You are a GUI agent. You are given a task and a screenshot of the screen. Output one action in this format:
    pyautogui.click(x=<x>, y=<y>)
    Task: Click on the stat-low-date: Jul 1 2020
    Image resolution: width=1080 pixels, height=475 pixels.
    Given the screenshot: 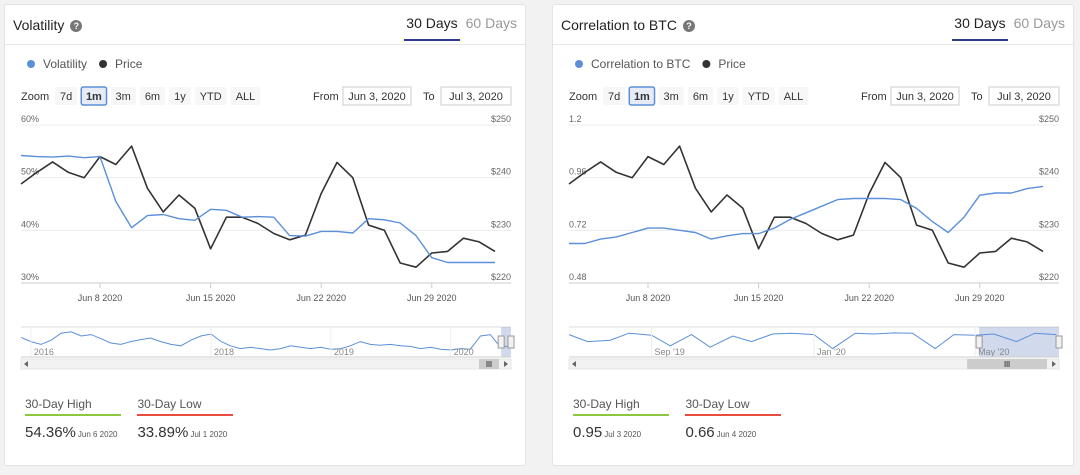 What is the action you would take?
    pyautogui.click(x=209, y=434)
    